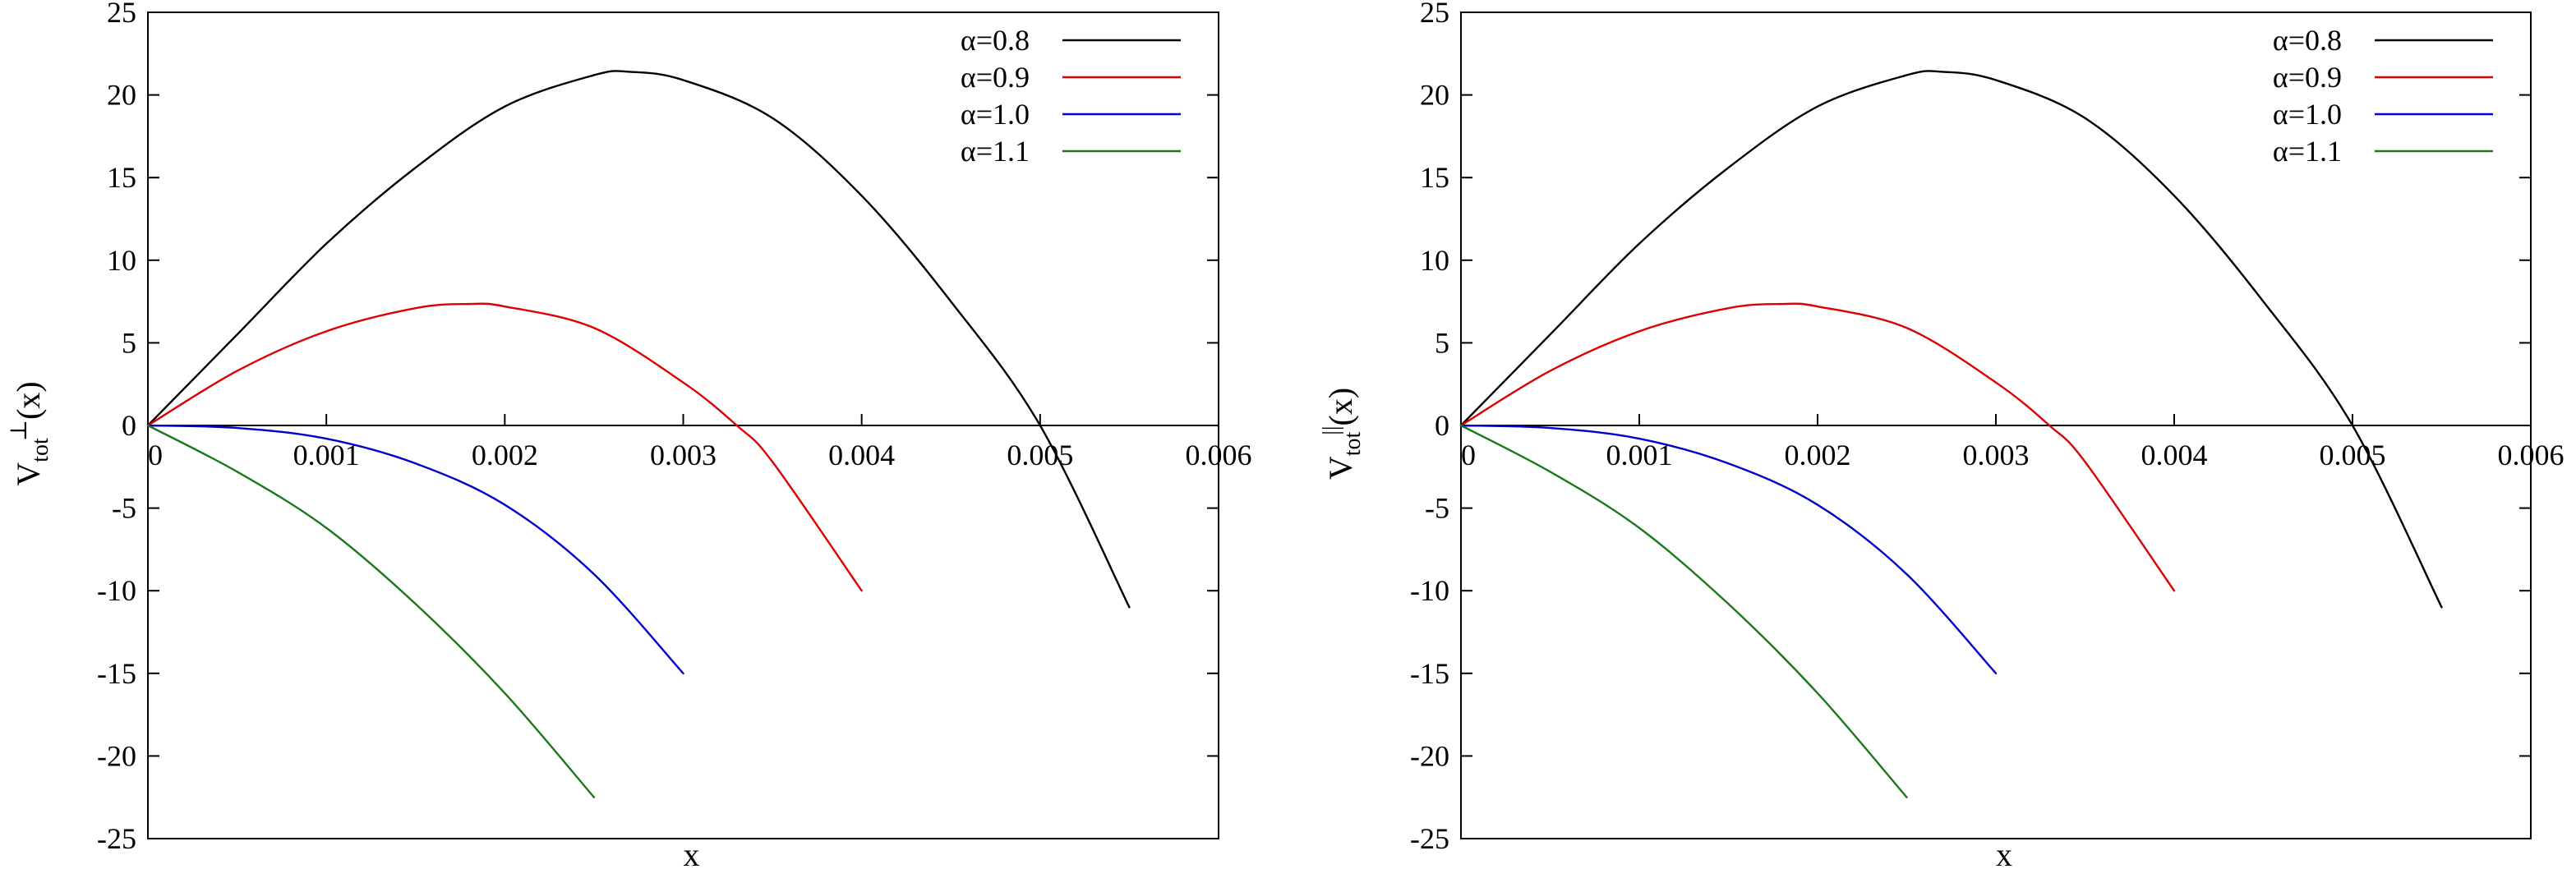 The width and height of the screenshot is (2576, 869). What do you see at coordinates (30, 433) in the screenshot?
I see `y-axis-title: Vtot⊥(x)` at bounding box center [30, 433].